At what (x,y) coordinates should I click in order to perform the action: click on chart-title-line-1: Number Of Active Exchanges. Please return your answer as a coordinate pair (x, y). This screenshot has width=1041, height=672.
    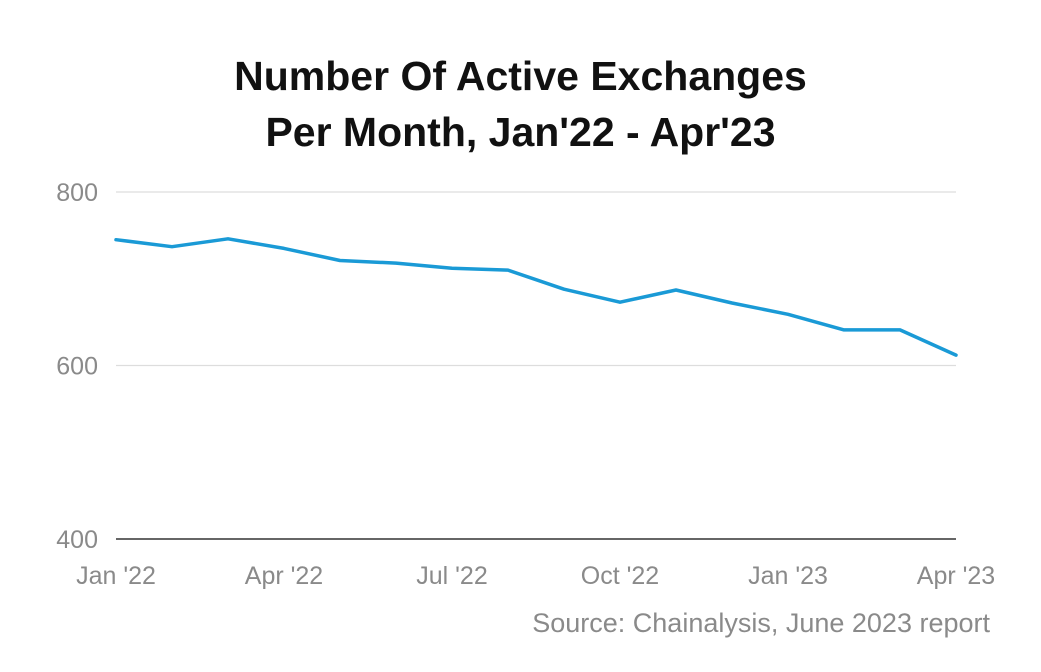
    Looking at the image, I should click on (520, 76).